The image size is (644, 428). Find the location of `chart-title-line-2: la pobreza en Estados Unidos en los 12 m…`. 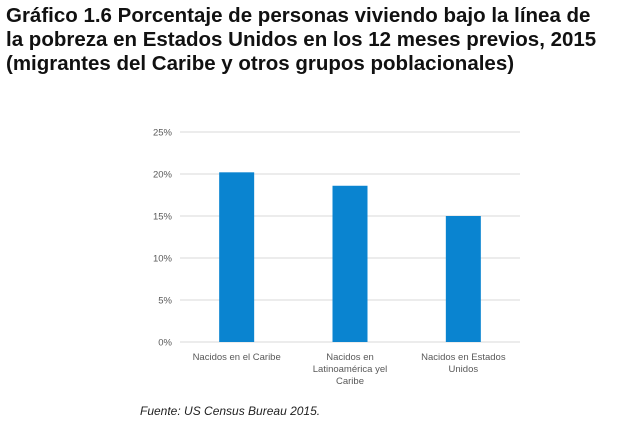

chart-title-line-2: la pobreza en Estados Unidos en los 12 m… is located at coordinates (301, 39).